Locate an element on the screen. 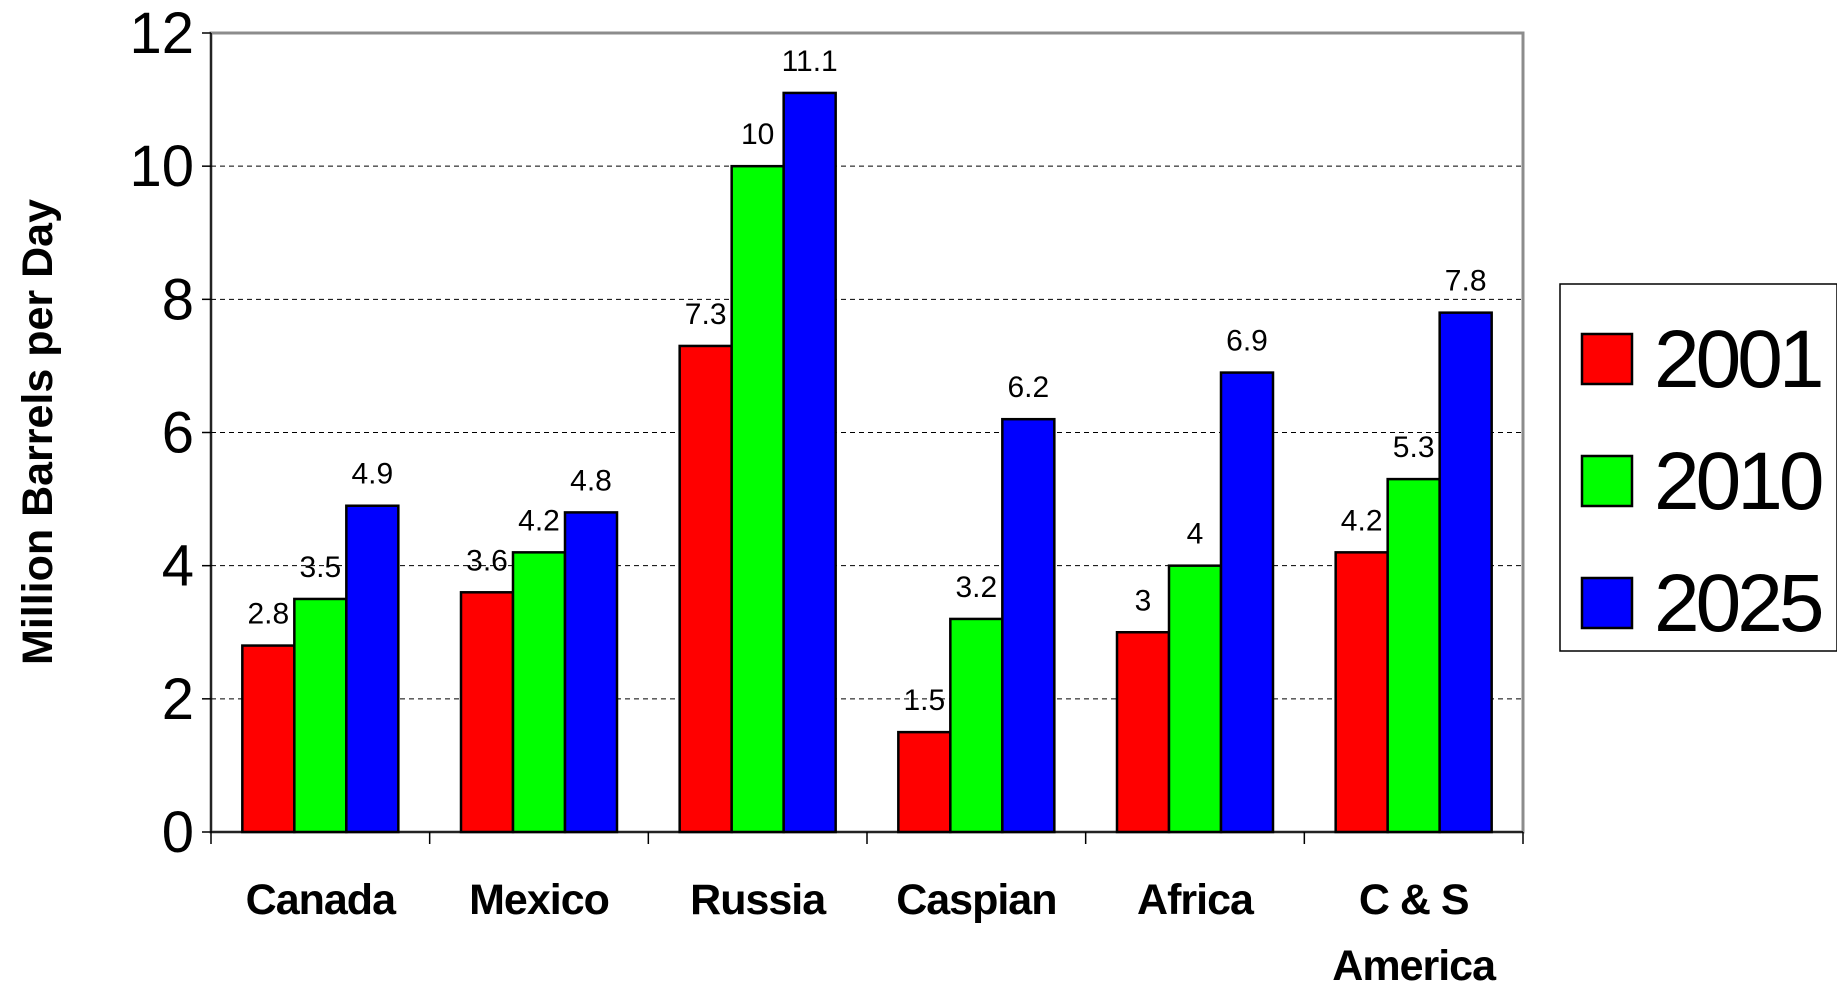 The width and height of the screenshot is (1837, 1002). x-category-label: Mexico is located at coordinates (539, 900).